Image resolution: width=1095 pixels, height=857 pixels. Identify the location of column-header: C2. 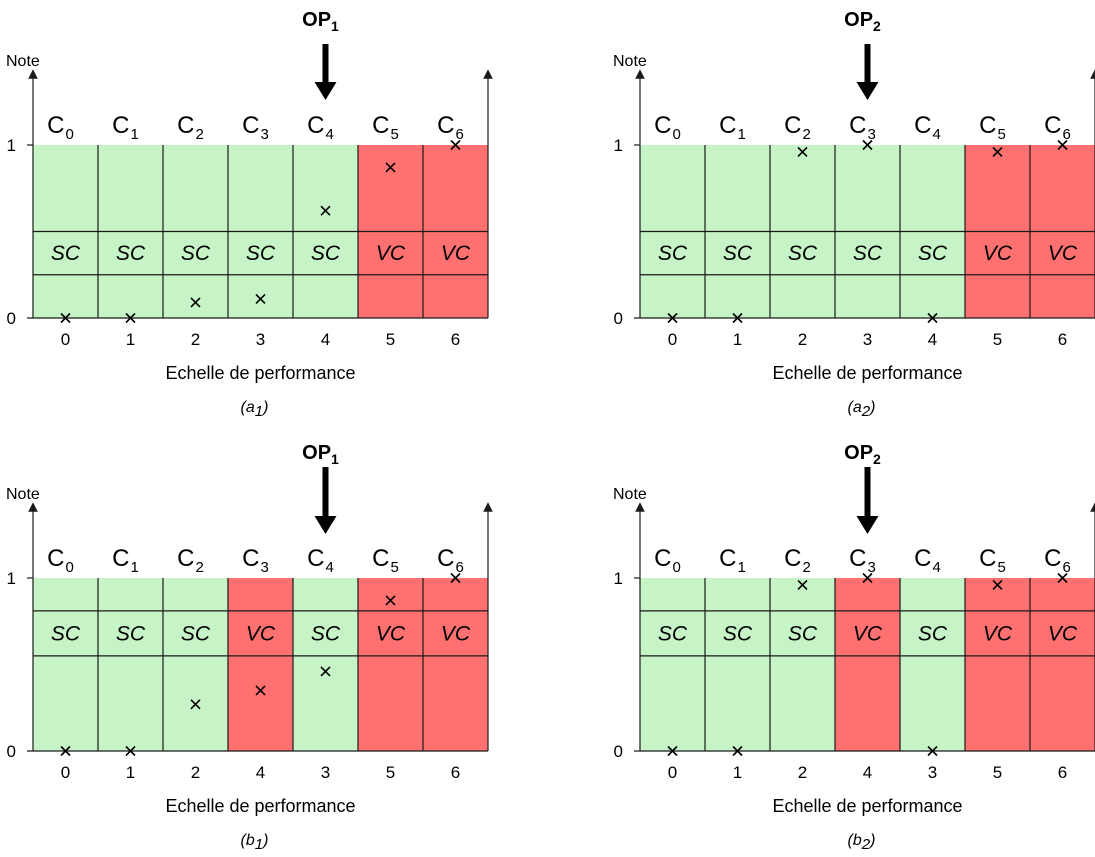
(797, 127).